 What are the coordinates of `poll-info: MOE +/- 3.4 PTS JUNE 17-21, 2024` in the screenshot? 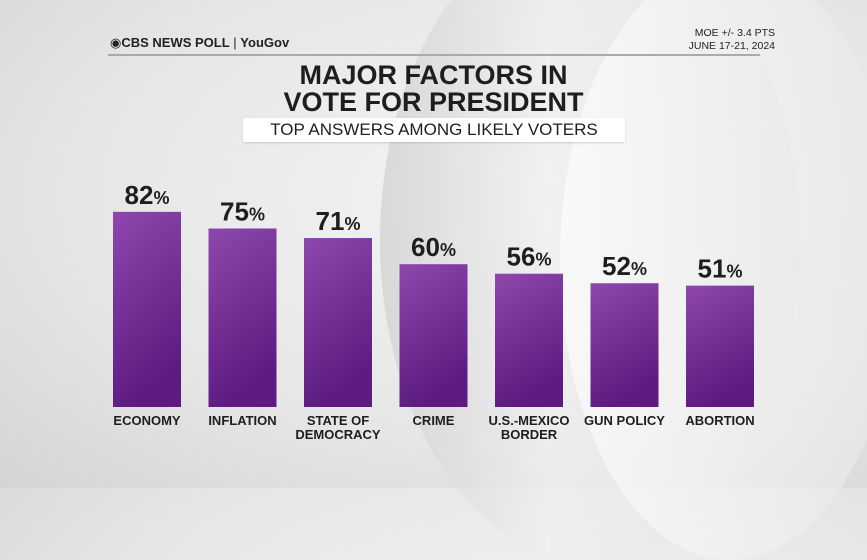 It's located at (732, 40).